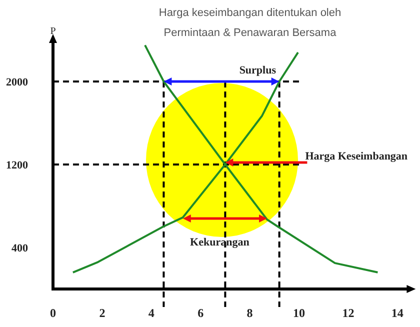 The width and height of the screenshot is (420, 327). What do you see at coordinates (249, 313) in the screenshot?
I see `x-tick-label: 8` at bounding box center [249, 313].